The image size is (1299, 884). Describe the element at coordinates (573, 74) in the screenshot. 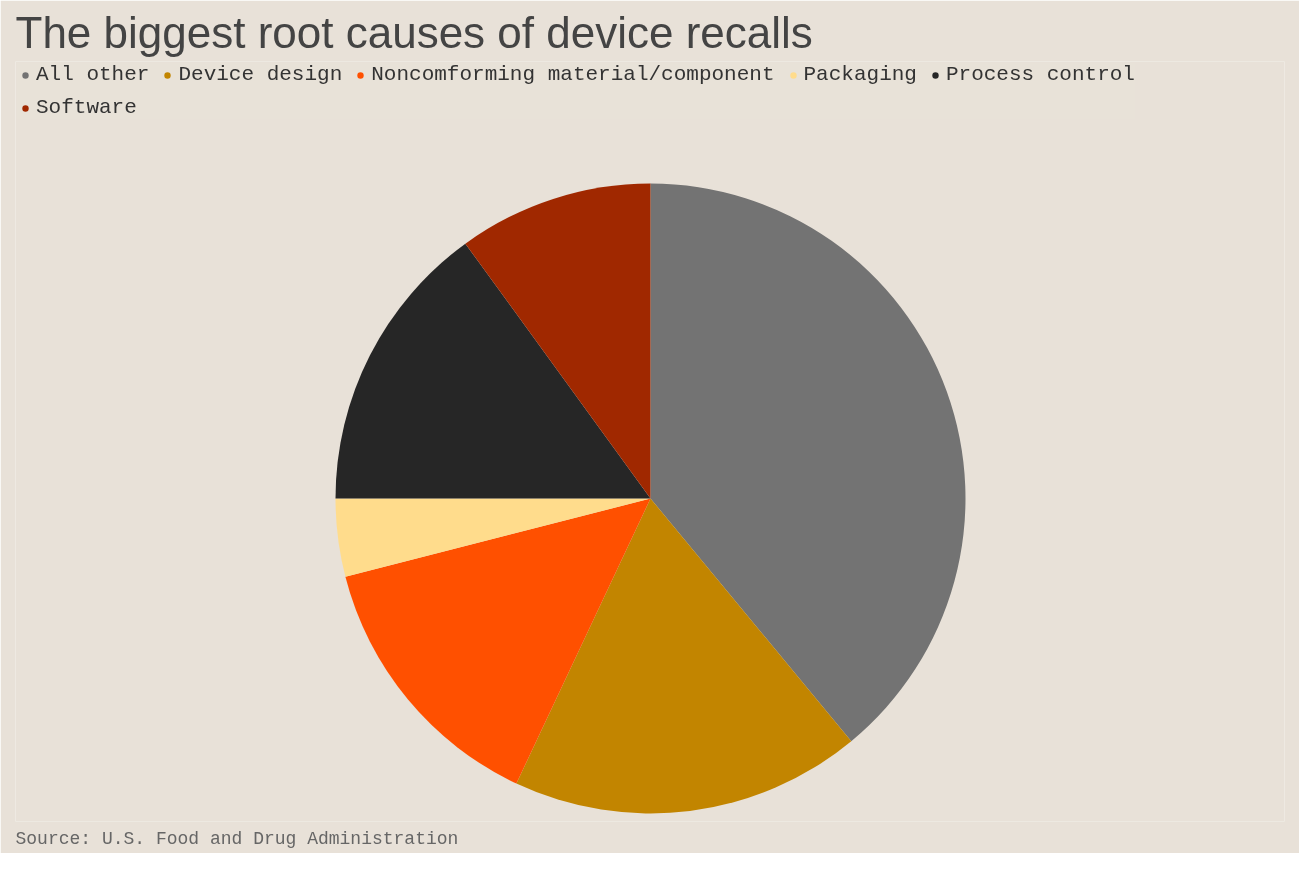

I see `legend-label: Noncomforming material/component` at that location.